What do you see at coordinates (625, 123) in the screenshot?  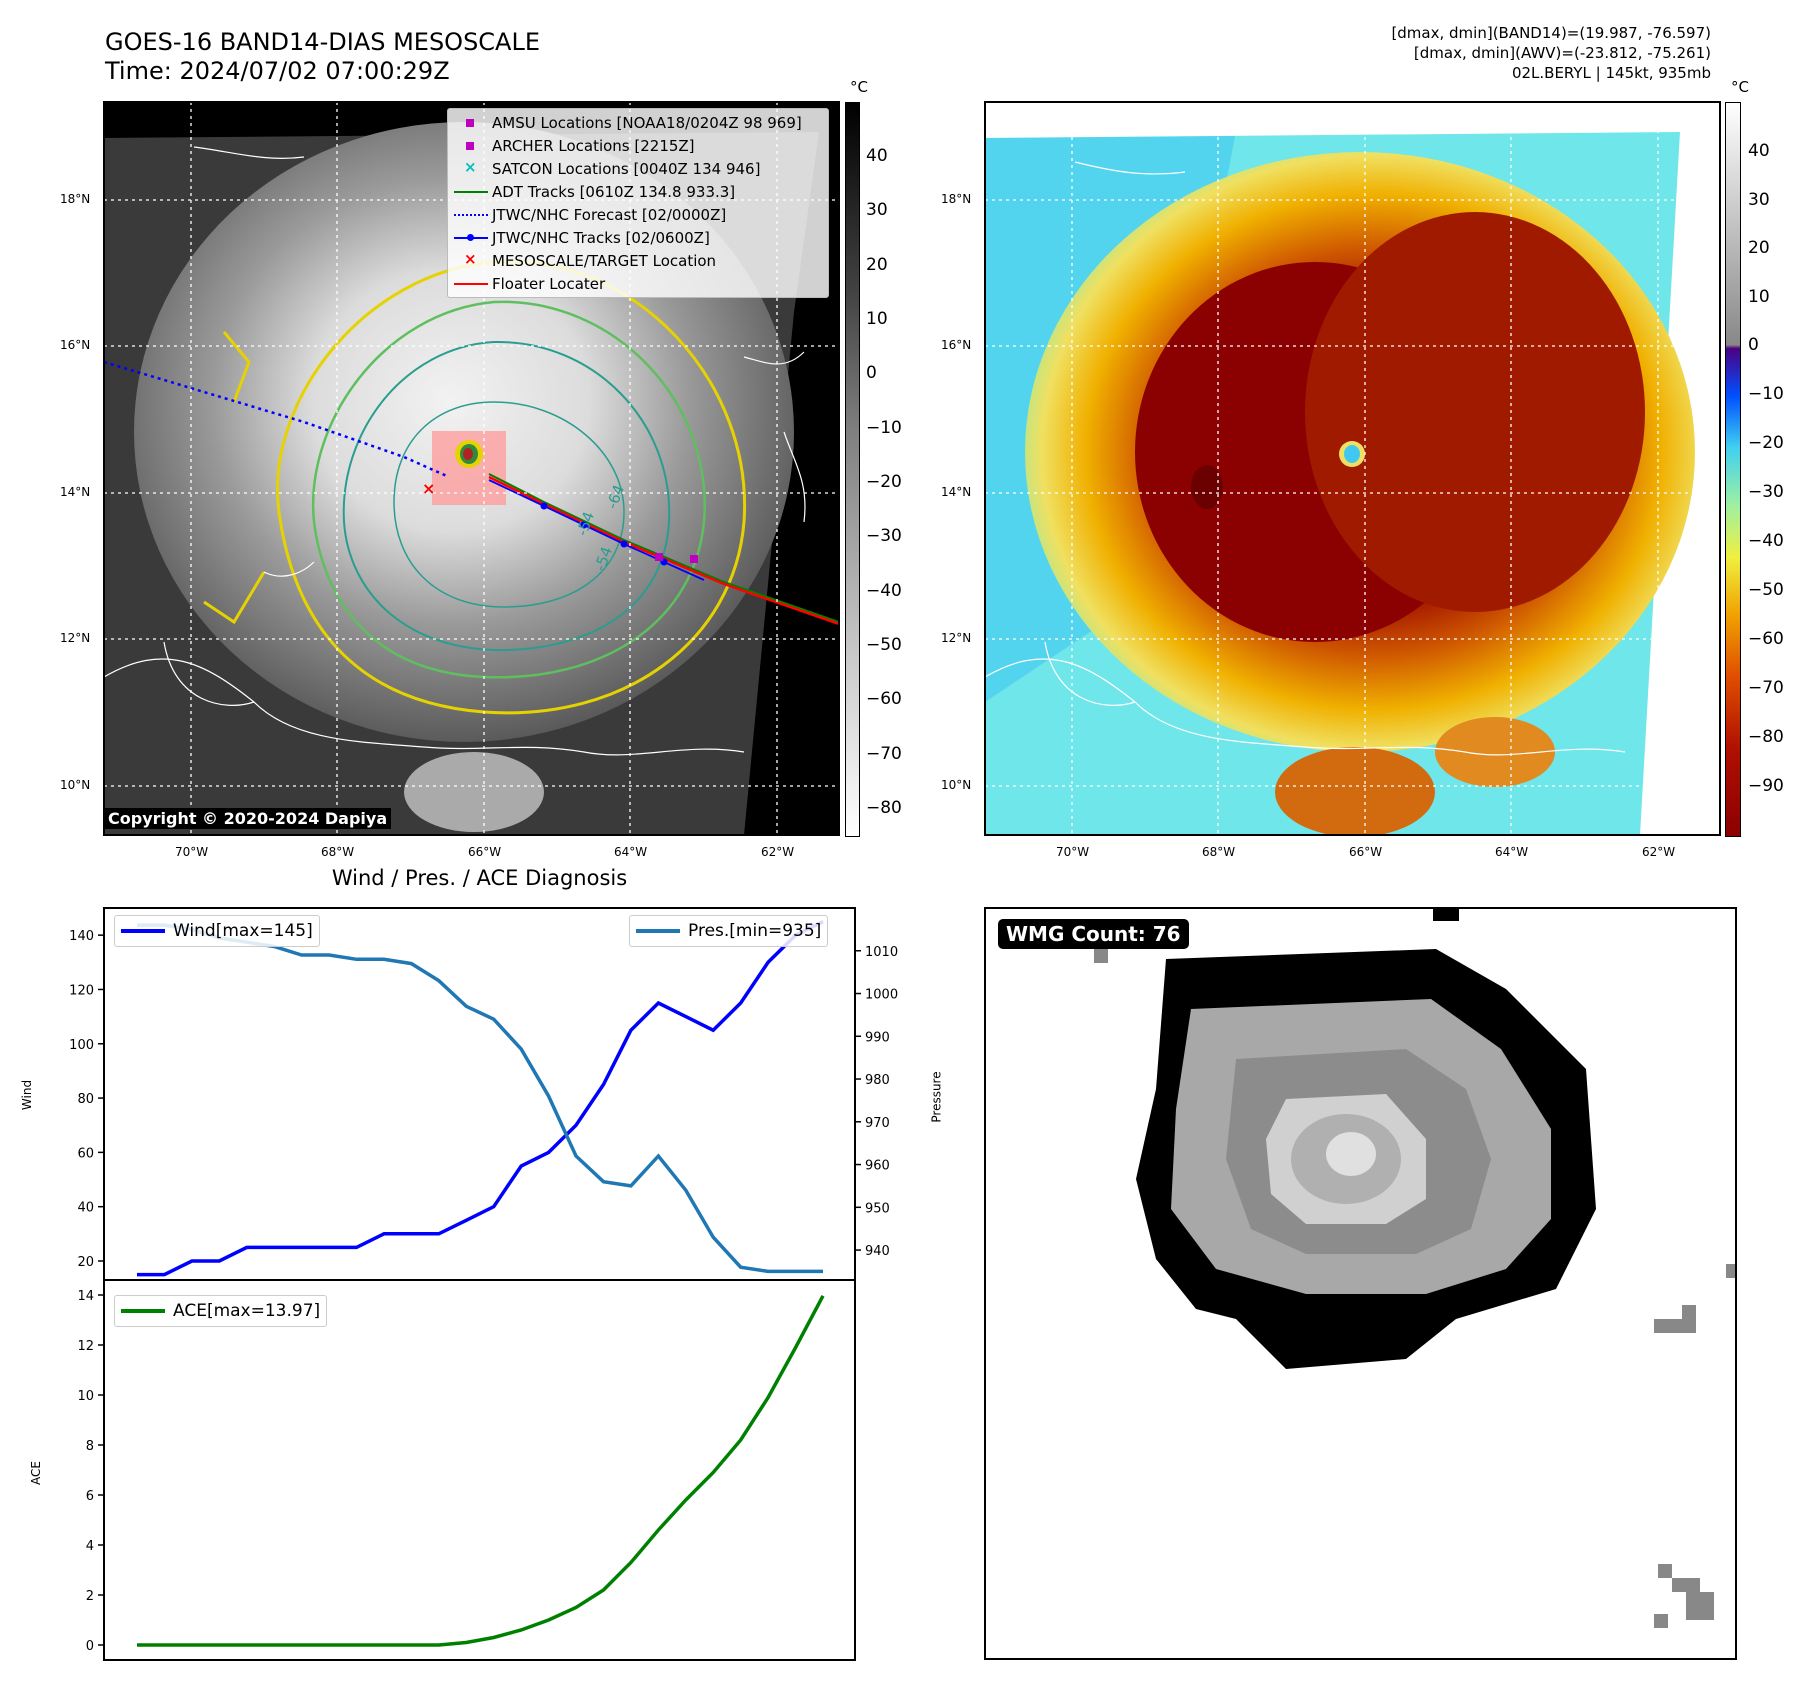 I see `legend-item-amsu: AMSU Locations [NOAA18/0204Z 98 969]` at bounding box center [625, 123].